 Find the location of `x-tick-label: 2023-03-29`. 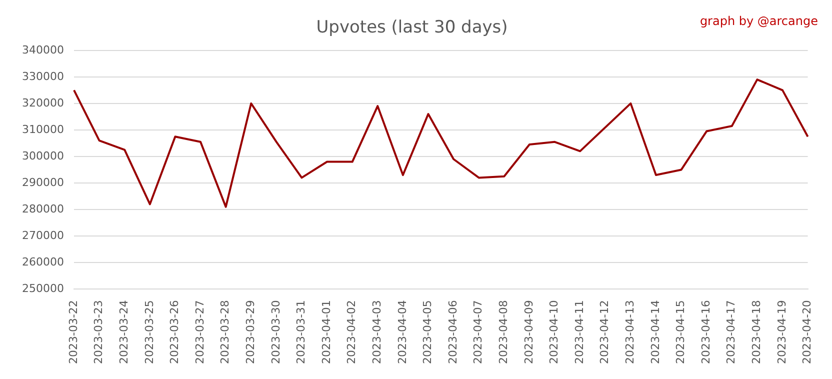

x-tick-label: 2023-03-29 is located at coordinates (250, 332).